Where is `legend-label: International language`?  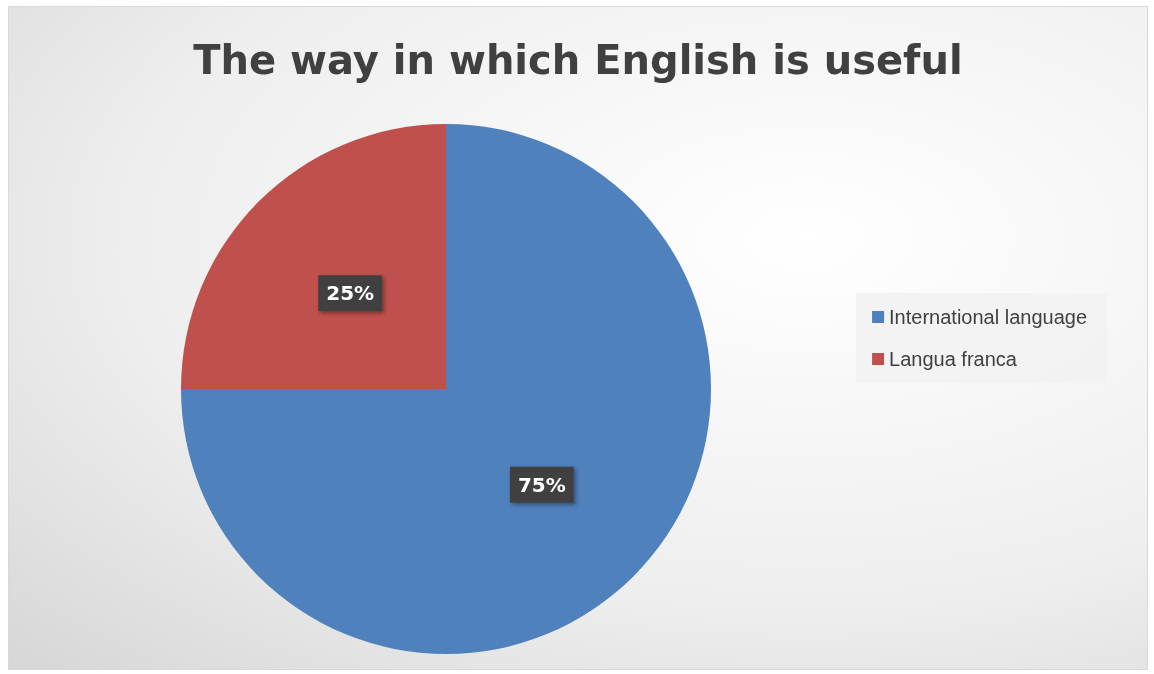
legend-label: International language is located at coordinates (988, 317).